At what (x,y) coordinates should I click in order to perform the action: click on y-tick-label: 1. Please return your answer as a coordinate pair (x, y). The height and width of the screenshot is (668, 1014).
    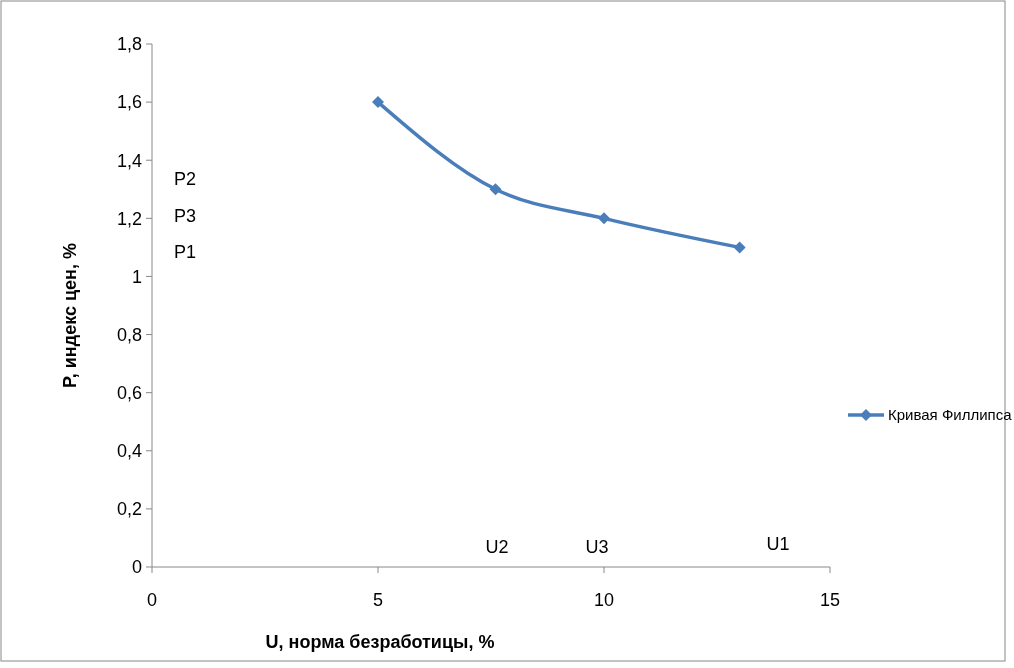
    Looking at the image, I should click on (136, 276).